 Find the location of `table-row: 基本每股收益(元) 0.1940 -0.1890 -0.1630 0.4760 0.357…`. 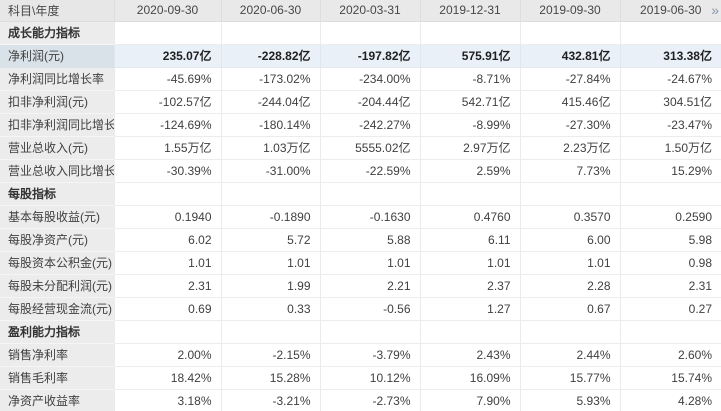

table-row: 基本每股收益(元) 0.1940 -0.1890 -0.1630 0.4760 0.357… is located at coordinates (360, 217).